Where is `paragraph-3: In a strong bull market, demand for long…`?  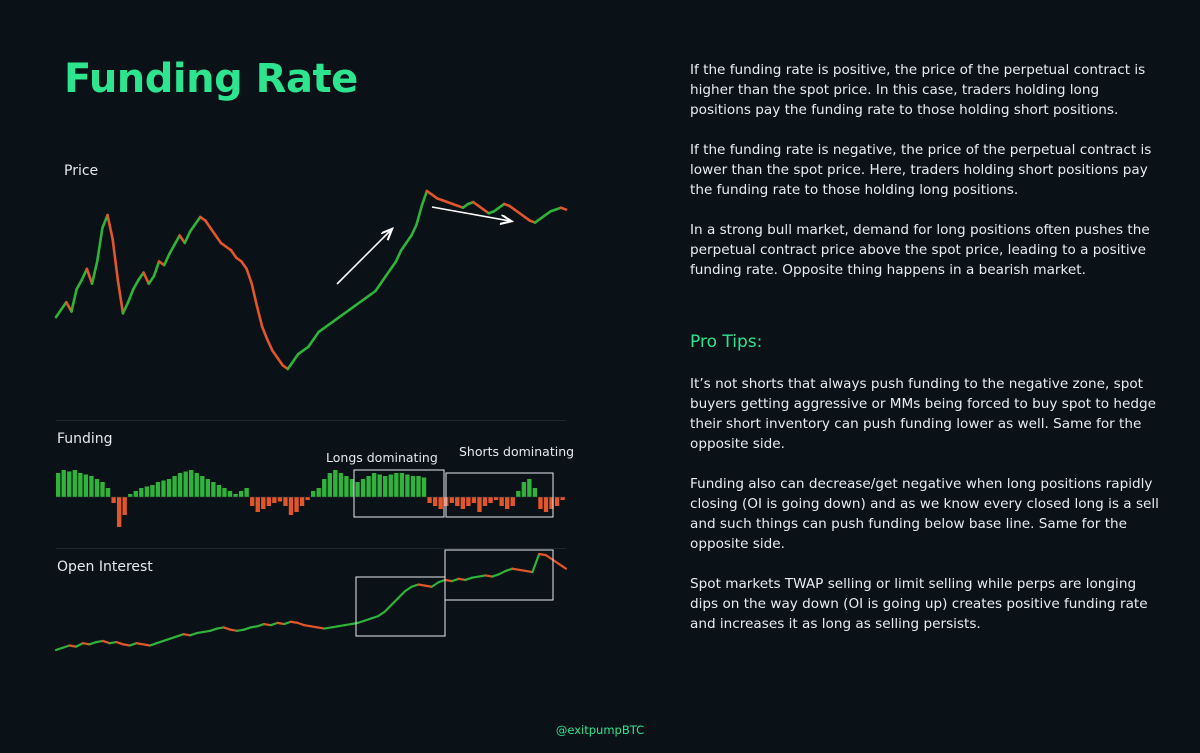
paragraph-3: In a strong bull market, demand for long… is located at coordinates (920, 250).